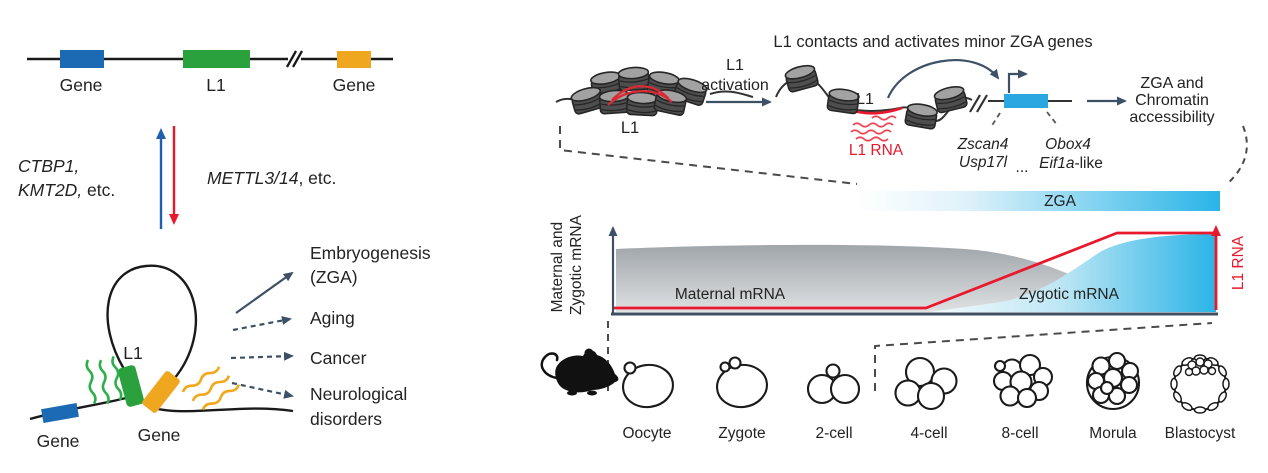  I want to click on stage-4cell-icon, so click(926, 383).